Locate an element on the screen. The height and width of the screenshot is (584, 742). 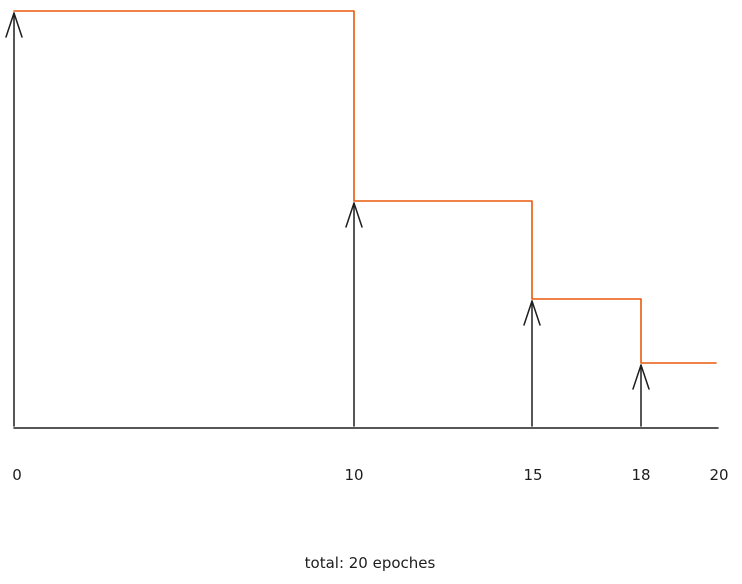
x-tick-label: 10 is located at coordinates (353, 475).